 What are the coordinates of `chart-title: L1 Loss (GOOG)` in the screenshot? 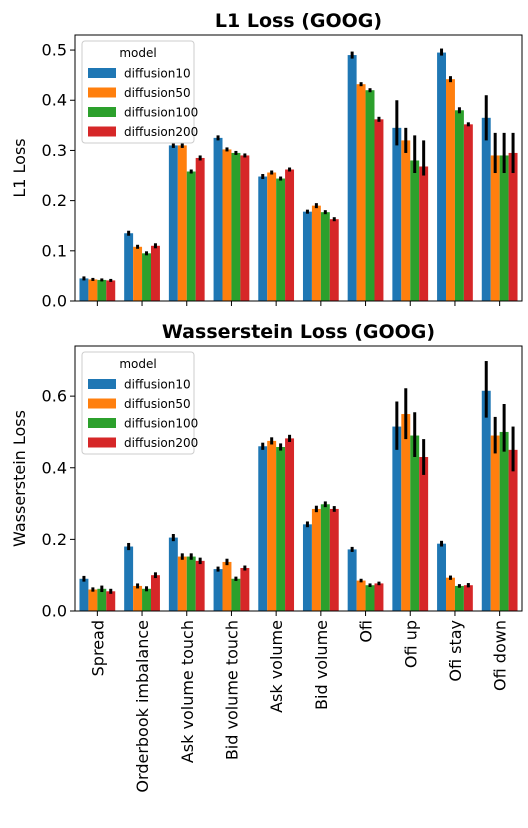 It's located at (298, 21).